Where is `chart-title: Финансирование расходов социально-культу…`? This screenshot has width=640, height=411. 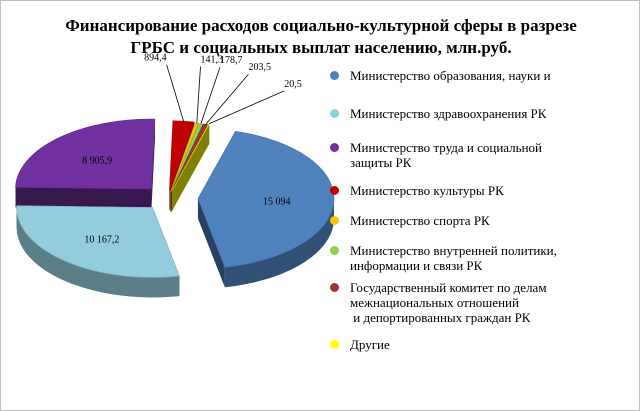 chart-title: Финансирование расходов социально-культу… is located at coordinates (321, 37).